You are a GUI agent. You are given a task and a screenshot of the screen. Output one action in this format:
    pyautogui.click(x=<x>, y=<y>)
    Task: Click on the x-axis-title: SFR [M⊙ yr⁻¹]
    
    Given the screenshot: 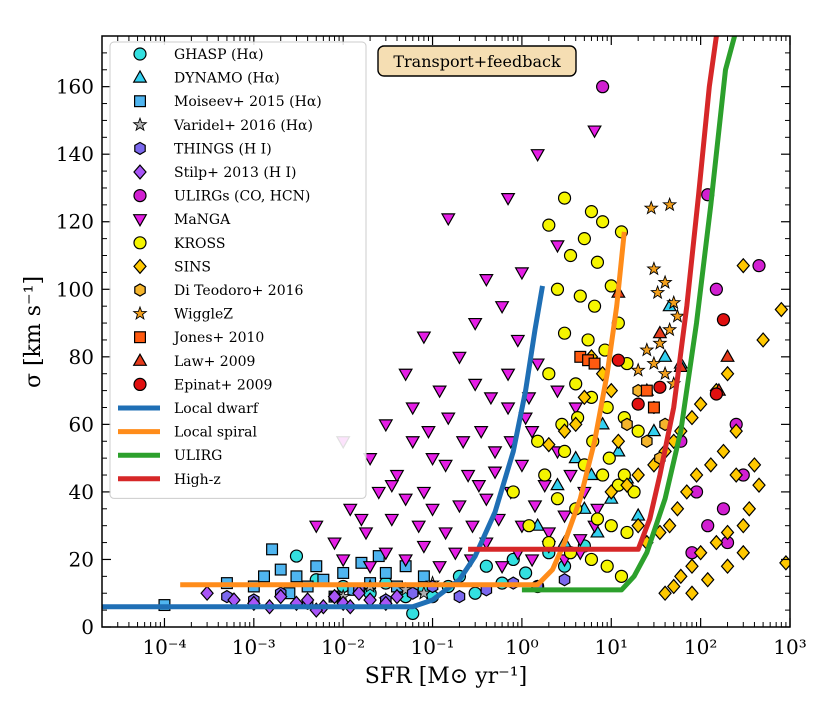 What is the action you would take?
    pyautogui.click(x=446, y=676)
    